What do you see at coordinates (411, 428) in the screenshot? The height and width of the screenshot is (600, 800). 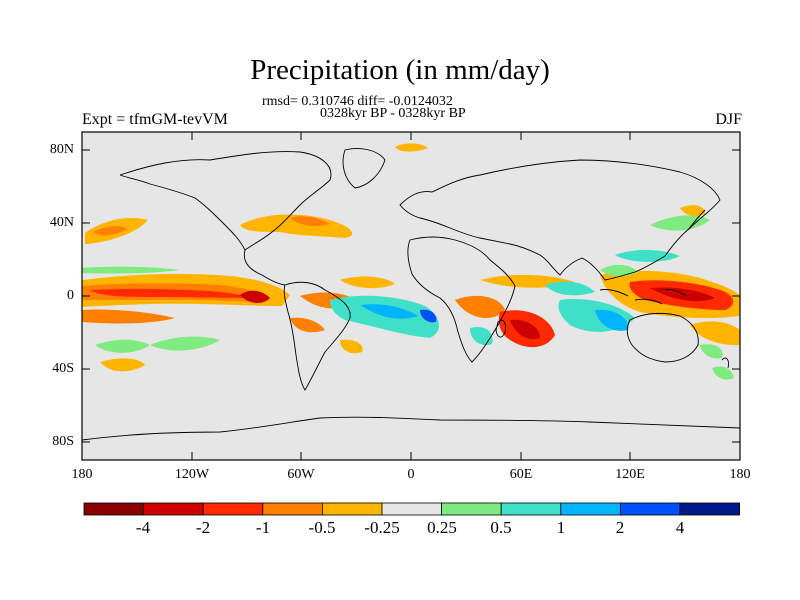 I see `coastline-antarctica` at bounding box center [411, 428].